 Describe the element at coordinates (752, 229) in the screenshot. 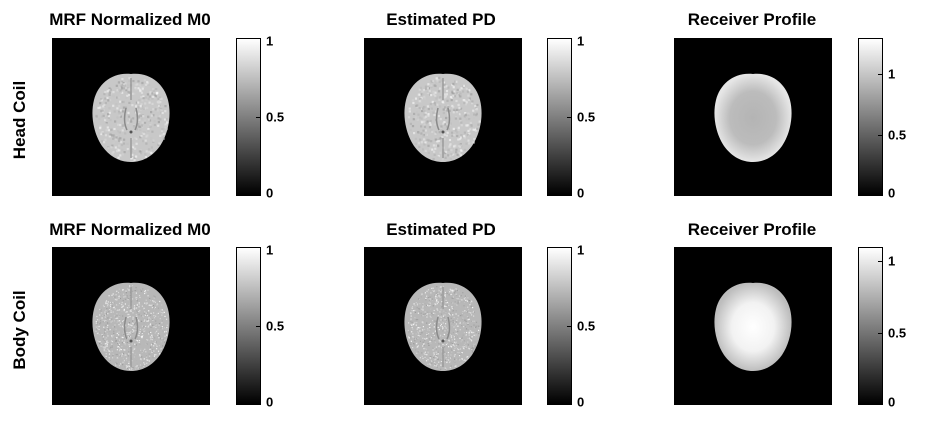

I see `panel-title-body-profile: Receiver Profile` at that location.